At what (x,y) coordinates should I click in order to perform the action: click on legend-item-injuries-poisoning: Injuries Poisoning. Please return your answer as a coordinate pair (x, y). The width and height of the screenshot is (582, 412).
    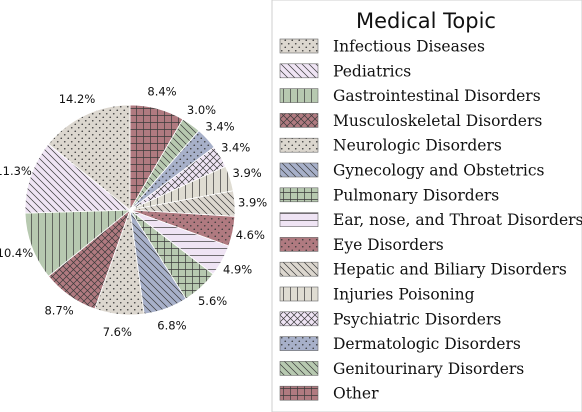
    Looking at the image, I should click on (377, 295).